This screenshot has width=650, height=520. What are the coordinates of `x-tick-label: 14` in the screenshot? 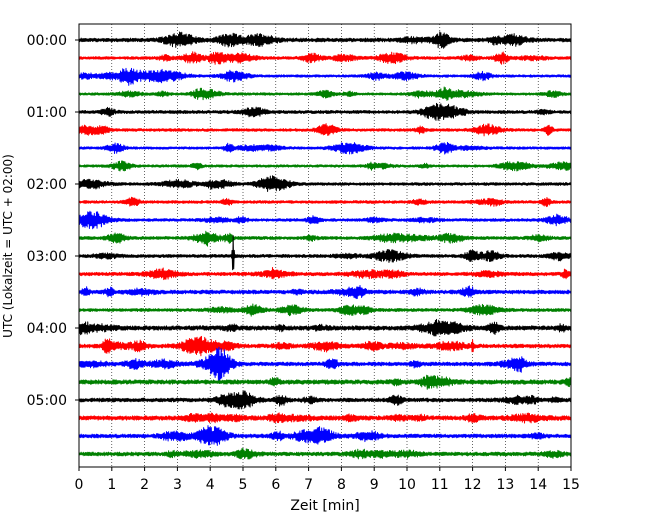 It's located at (538, 485).